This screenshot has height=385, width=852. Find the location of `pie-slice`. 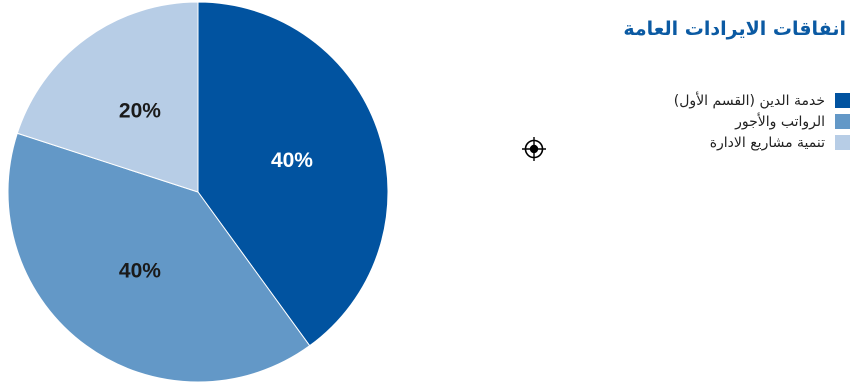

pie-slice is located at coordinates (107, 97).